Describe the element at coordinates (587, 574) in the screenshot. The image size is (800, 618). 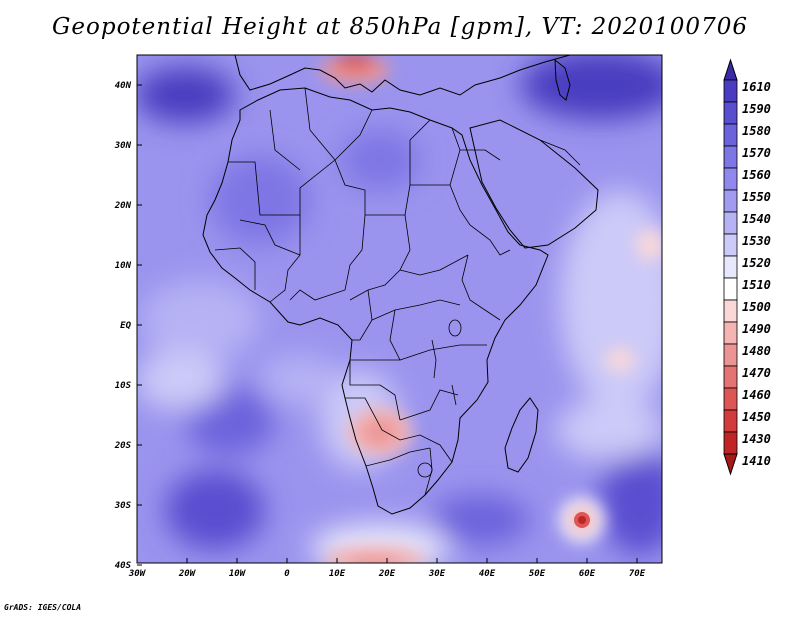
I see `lon-label: 60E` at that location.